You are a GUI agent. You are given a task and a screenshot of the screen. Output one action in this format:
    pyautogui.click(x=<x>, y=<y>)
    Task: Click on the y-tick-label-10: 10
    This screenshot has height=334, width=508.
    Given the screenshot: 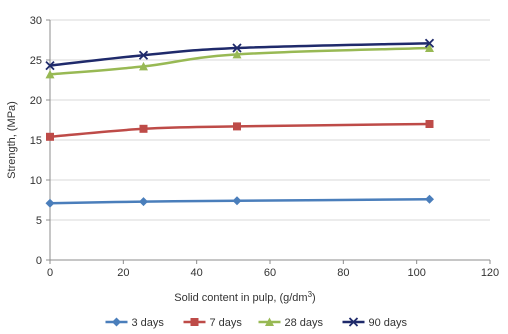 What is the action you would take?
    pyautogui.click(x=36, y=181)
    